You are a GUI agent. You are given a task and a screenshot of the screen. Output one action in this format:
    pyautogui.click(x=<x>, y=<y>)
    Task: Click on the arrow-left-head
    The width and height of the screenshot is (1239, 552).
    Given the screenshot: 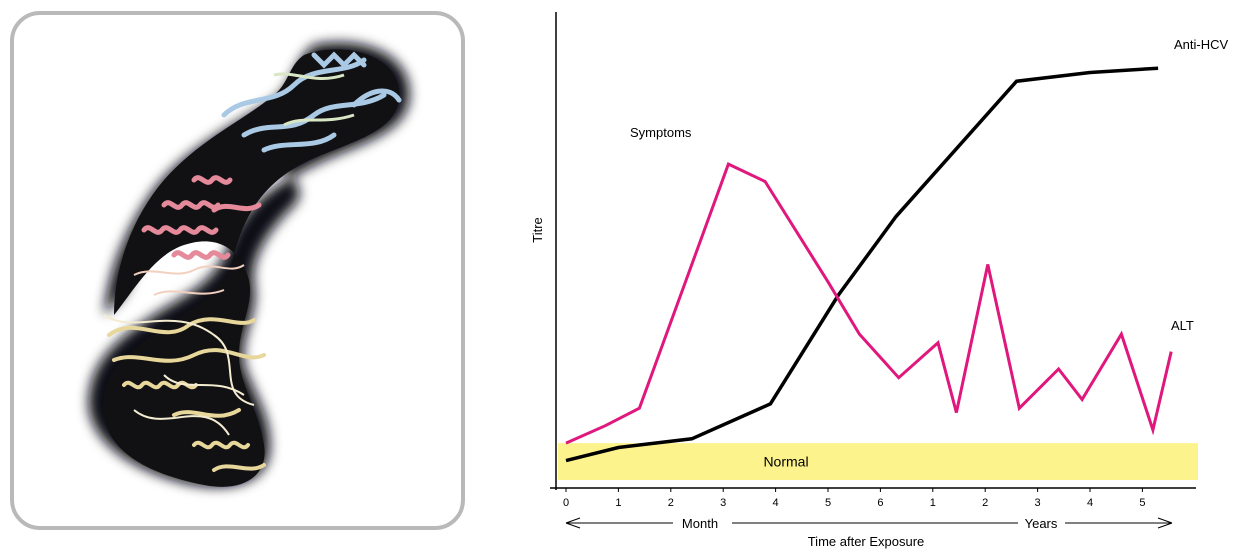 What is the action you would take?
    pyautogui.click(x=573, y=523)
    